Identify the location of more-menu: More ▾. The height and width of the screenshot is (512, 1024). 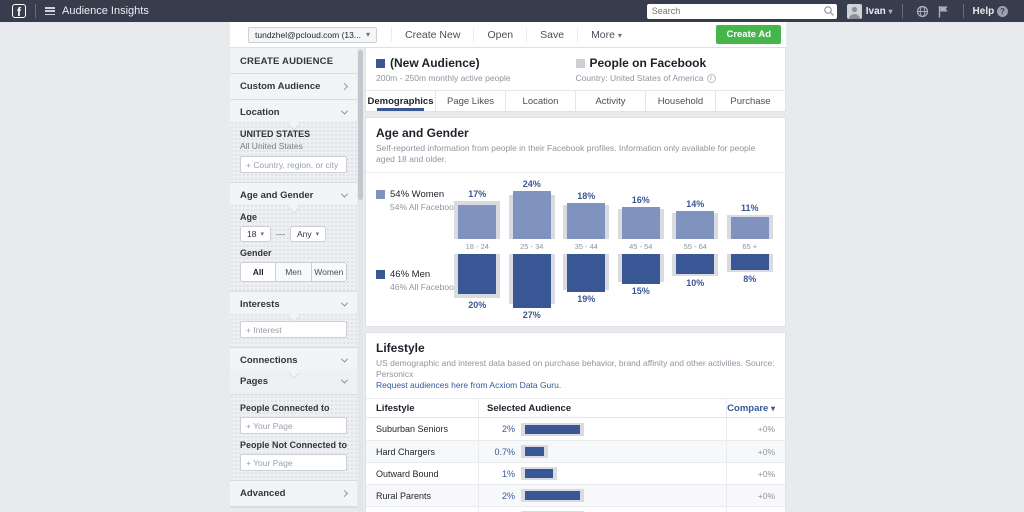
(606, 34).